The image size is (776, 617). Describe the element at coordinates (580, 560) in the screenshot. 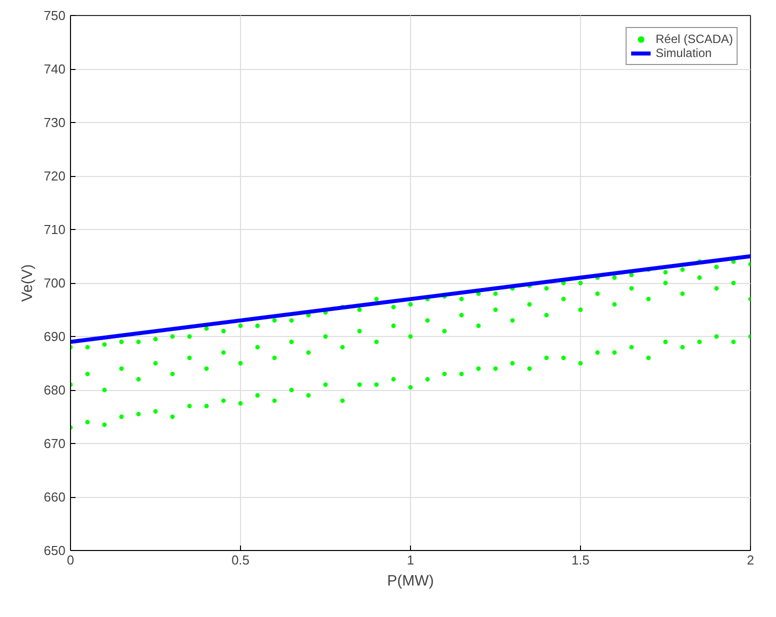

I see `x-tick-label: 1.5` at that location.